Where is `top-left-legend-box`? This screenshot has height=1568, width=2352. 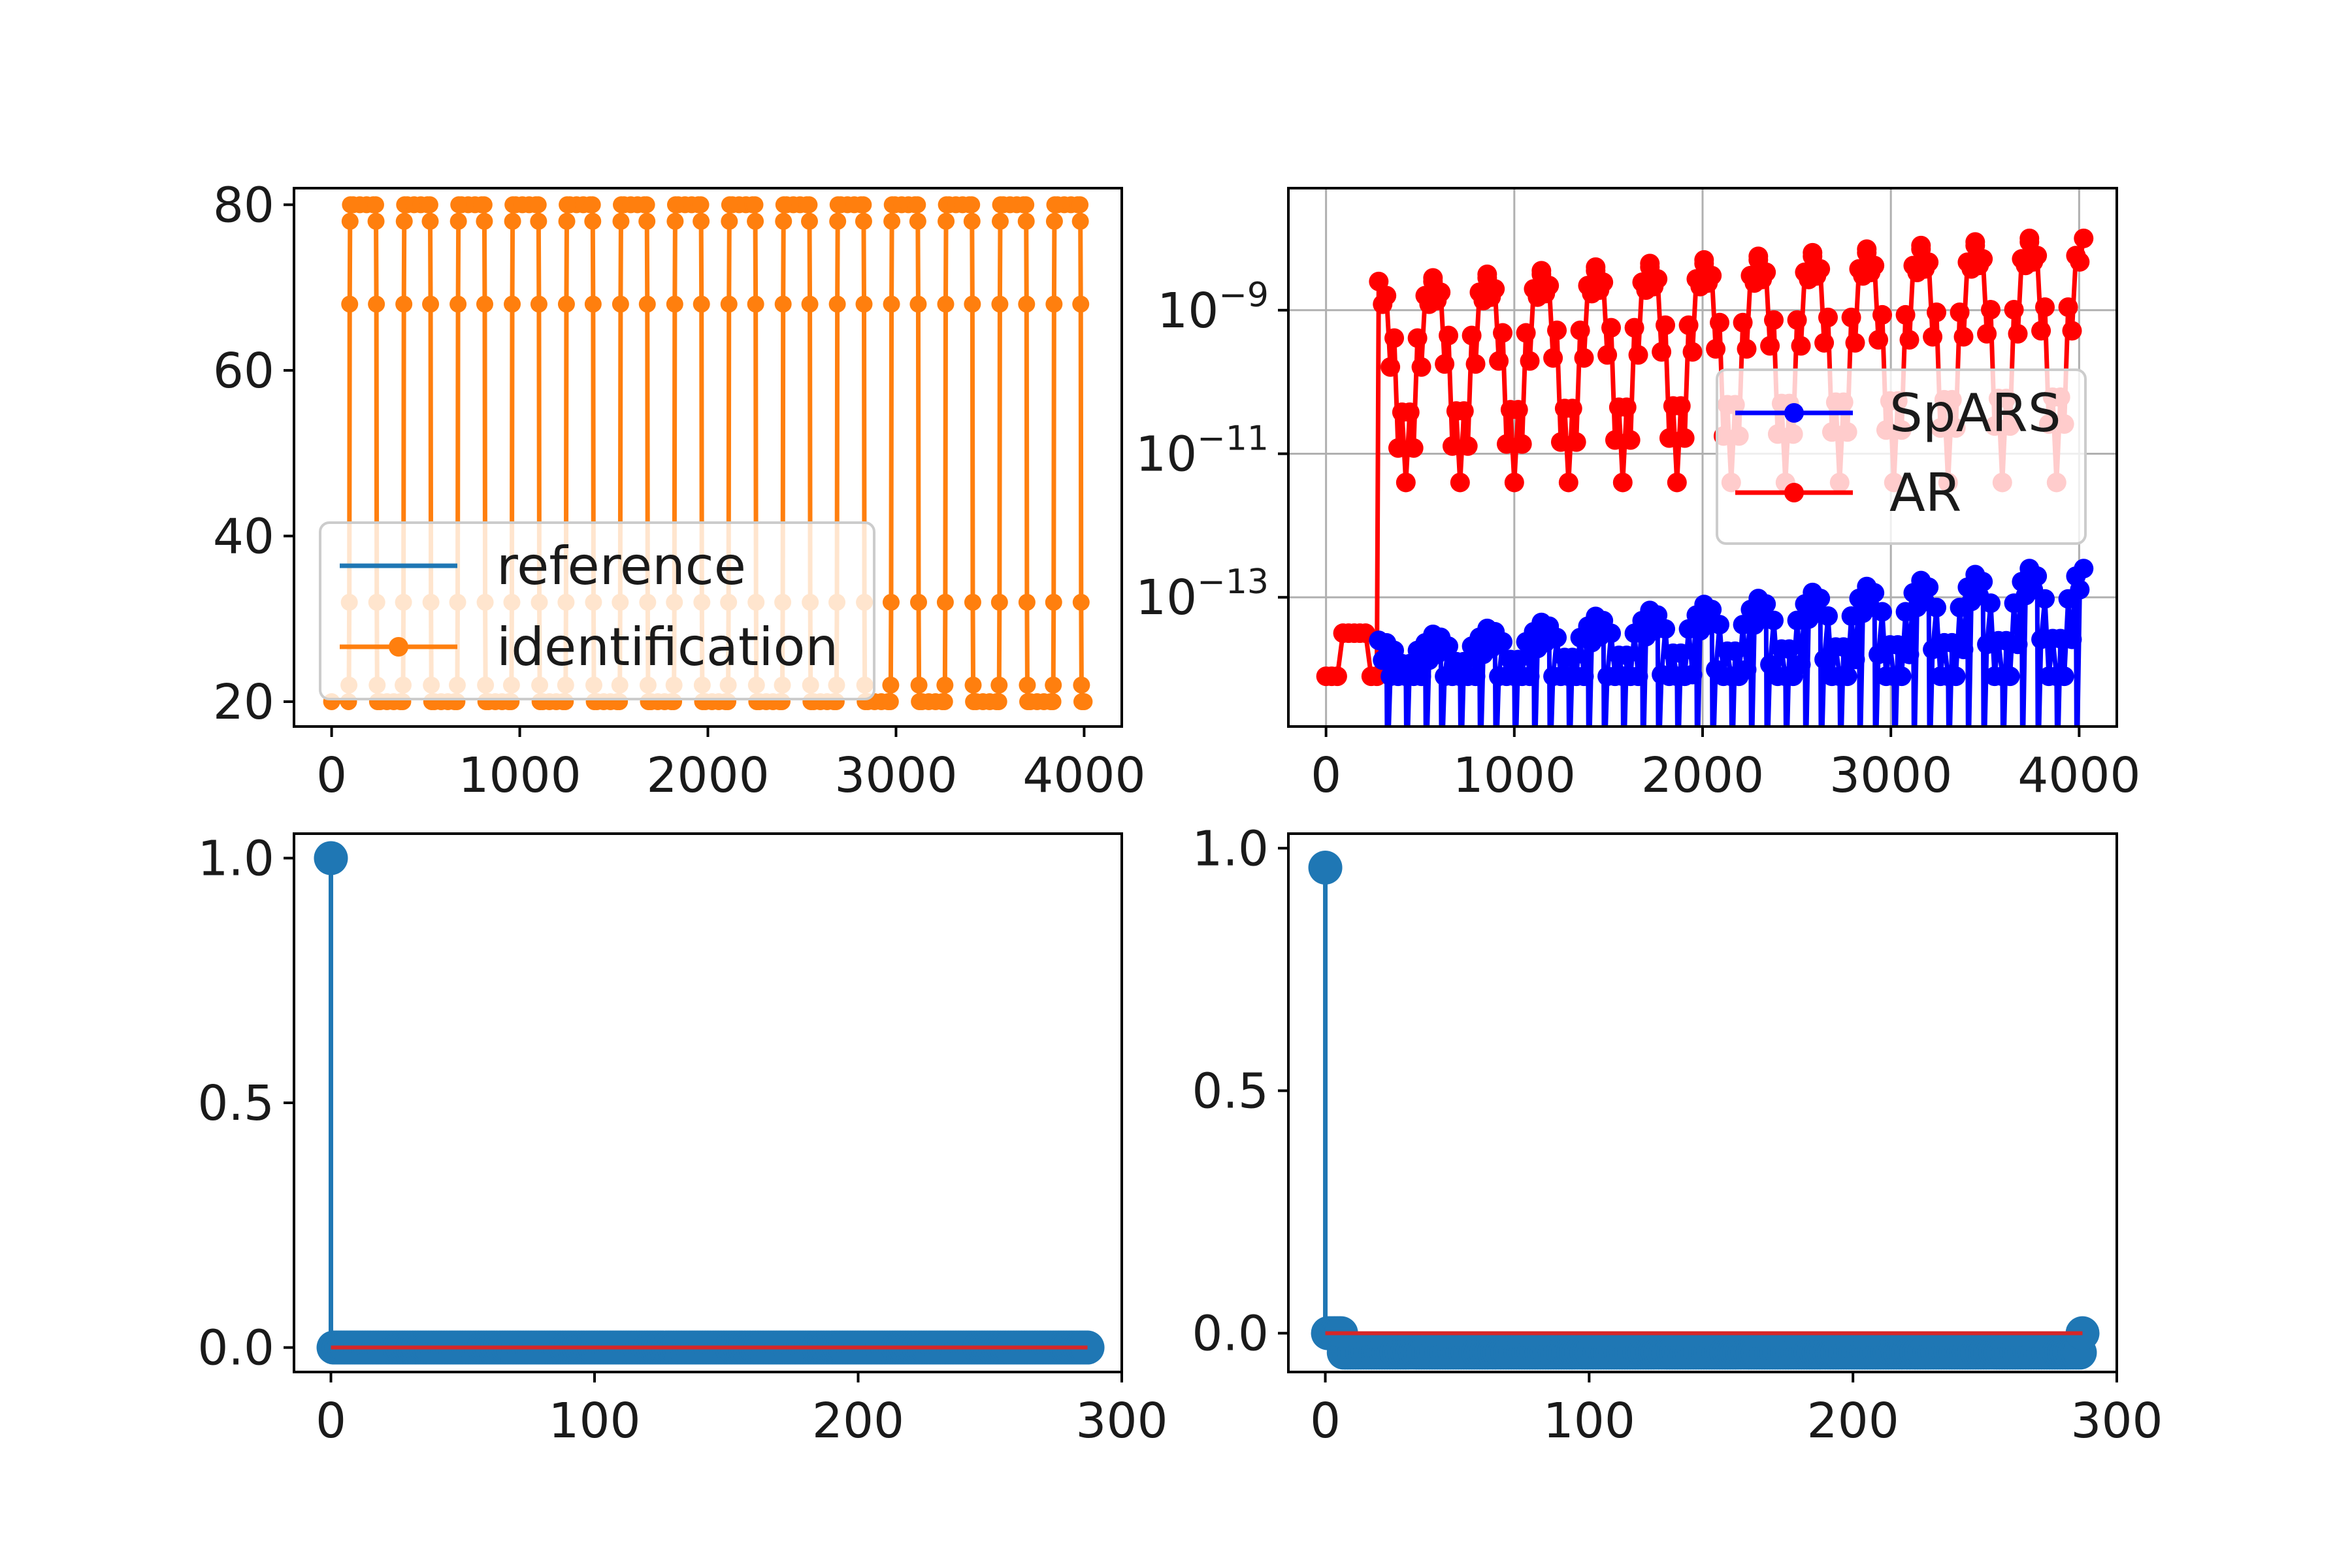 top-left-legend-box is located at coordinates (597, 610).